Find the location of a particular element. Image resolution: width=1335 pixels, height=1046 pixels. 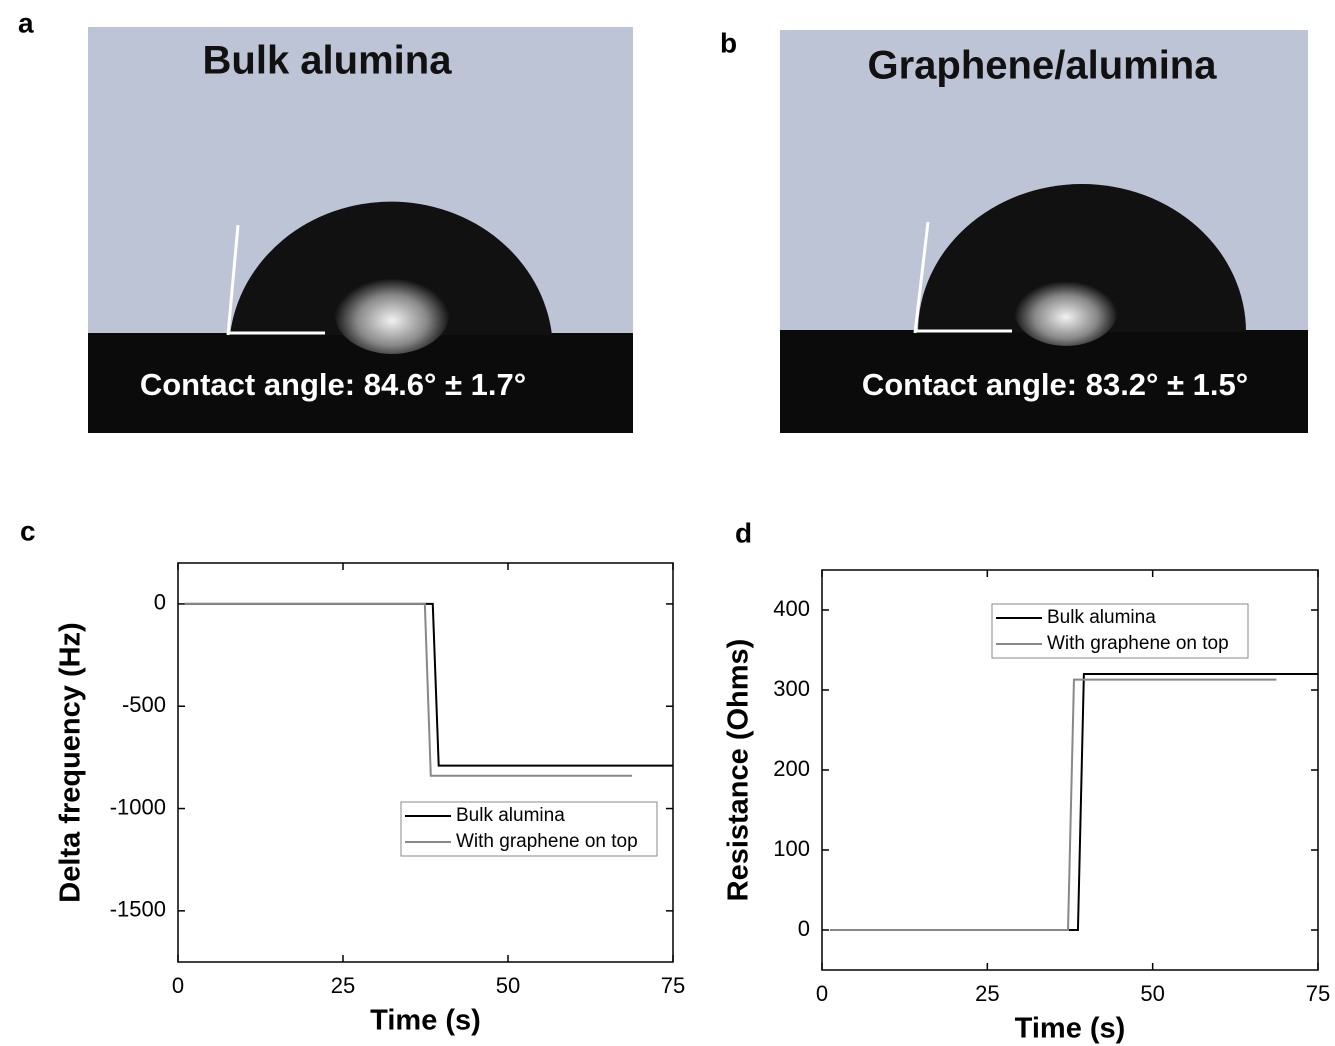

panel-label: b is located at coordinates (728, 42).